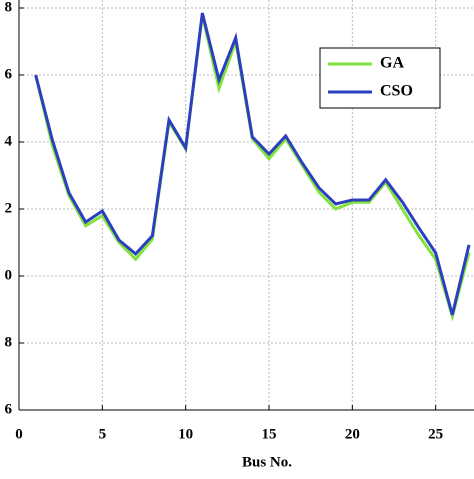  What do you see at coordinates (19, 434) in the screenshot?
I see `x-tick-label: 0` at bounding box center [19, 434].